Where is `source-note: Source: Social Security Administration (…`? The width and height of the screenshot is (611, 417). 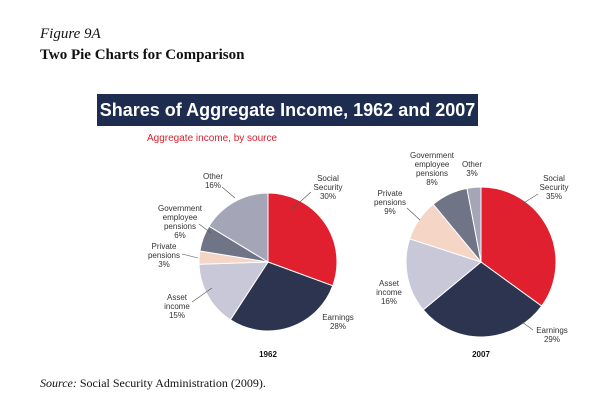
source-note: Source: Social Security Administration (… is located at coordinates (153, 383).